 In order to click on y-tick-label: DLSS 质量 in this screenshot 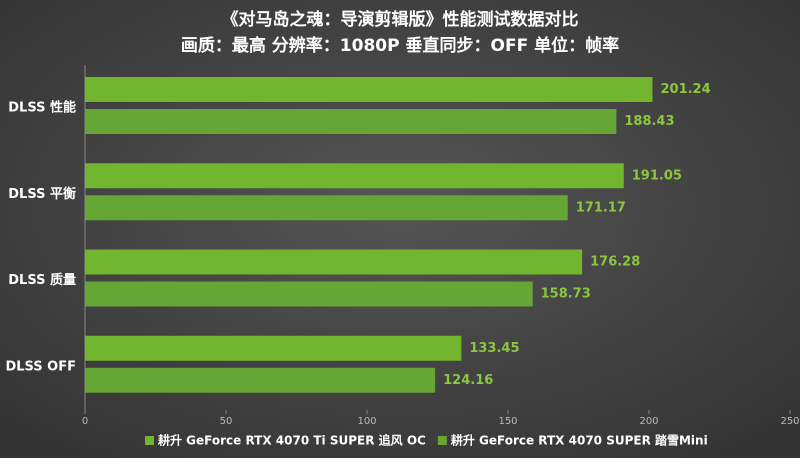, I will do `click(42, 280)`.